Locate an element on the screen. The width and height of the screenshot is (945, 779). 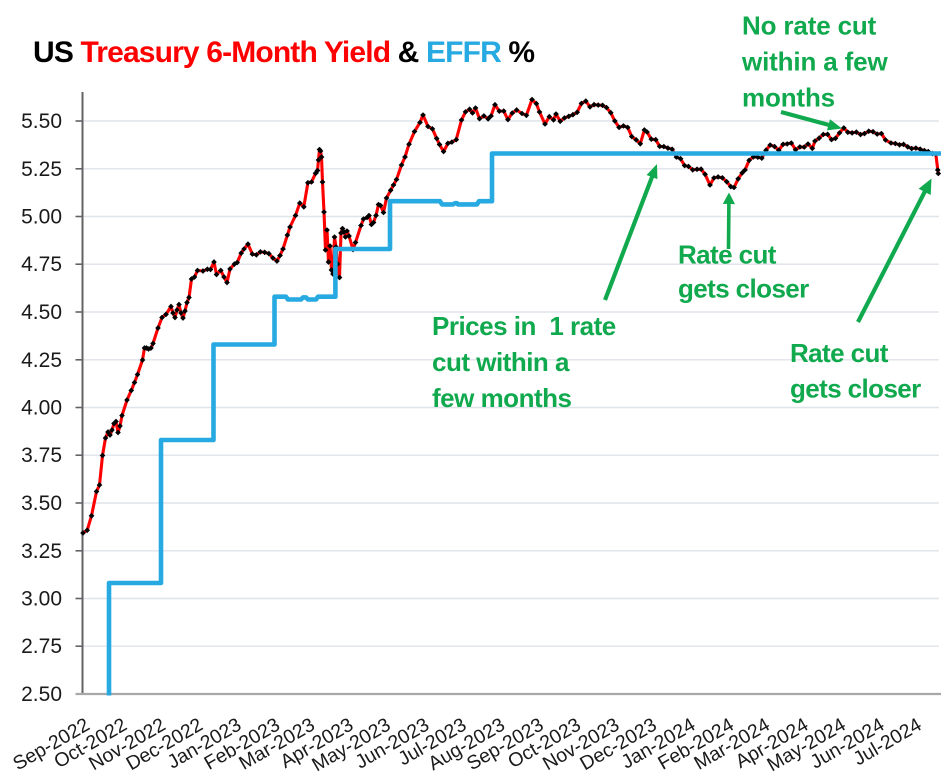
svg-text: 2.50 is located at coordinates (41, 694).